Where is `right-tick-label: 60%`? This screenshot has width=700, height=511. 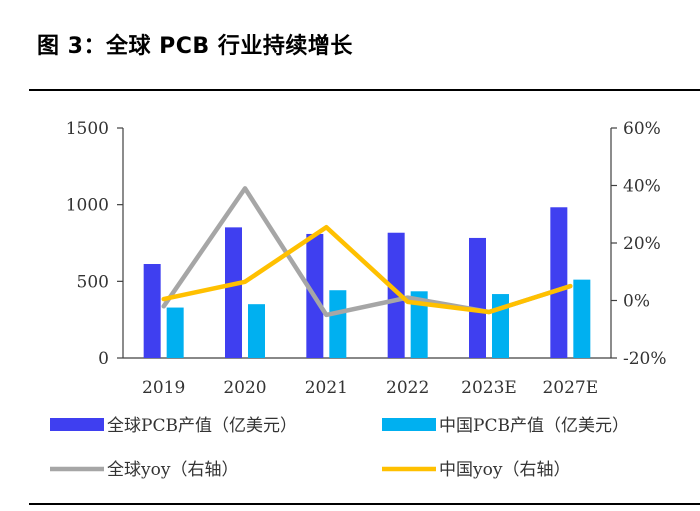 right-tick-label: 60% is located at coordinates (642, 129).